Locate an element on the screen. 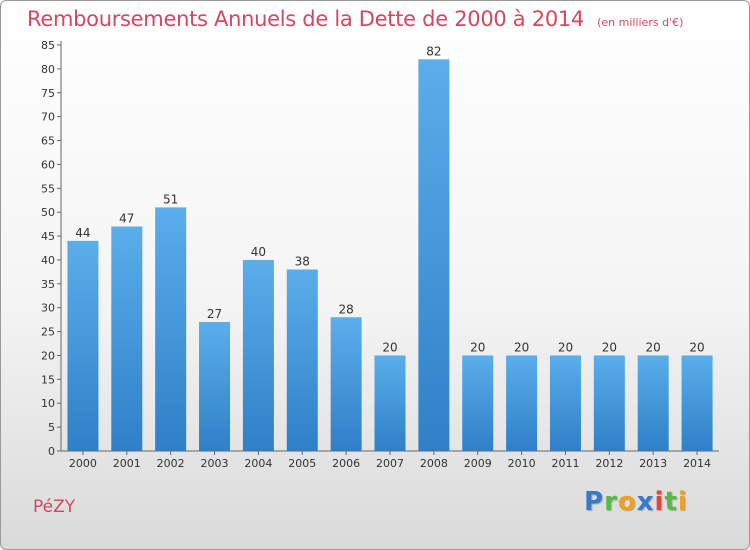 The height and width of the screenshot is (550, 750). y-tick-label: 20 is located at coordinates (48, 355).